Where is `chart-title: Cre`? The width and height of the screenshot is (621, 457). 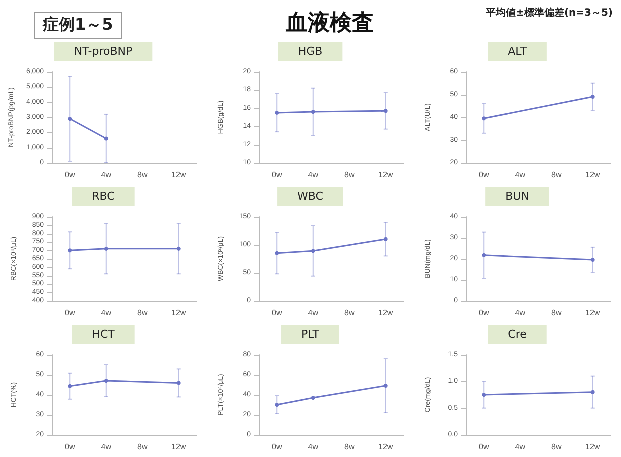
chart-title: Cre is located at coordinates (518, 334).